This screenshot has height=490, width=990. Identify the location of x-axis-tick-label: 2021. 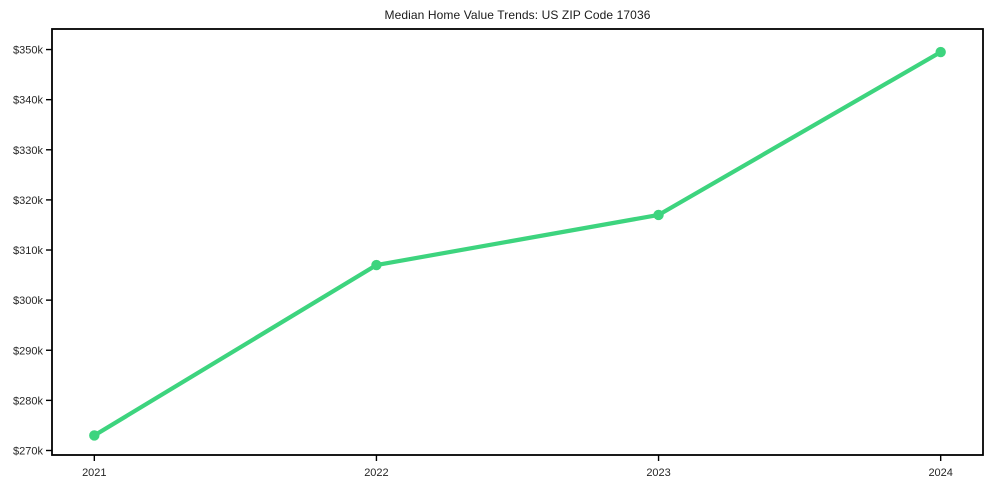
(94, 473).